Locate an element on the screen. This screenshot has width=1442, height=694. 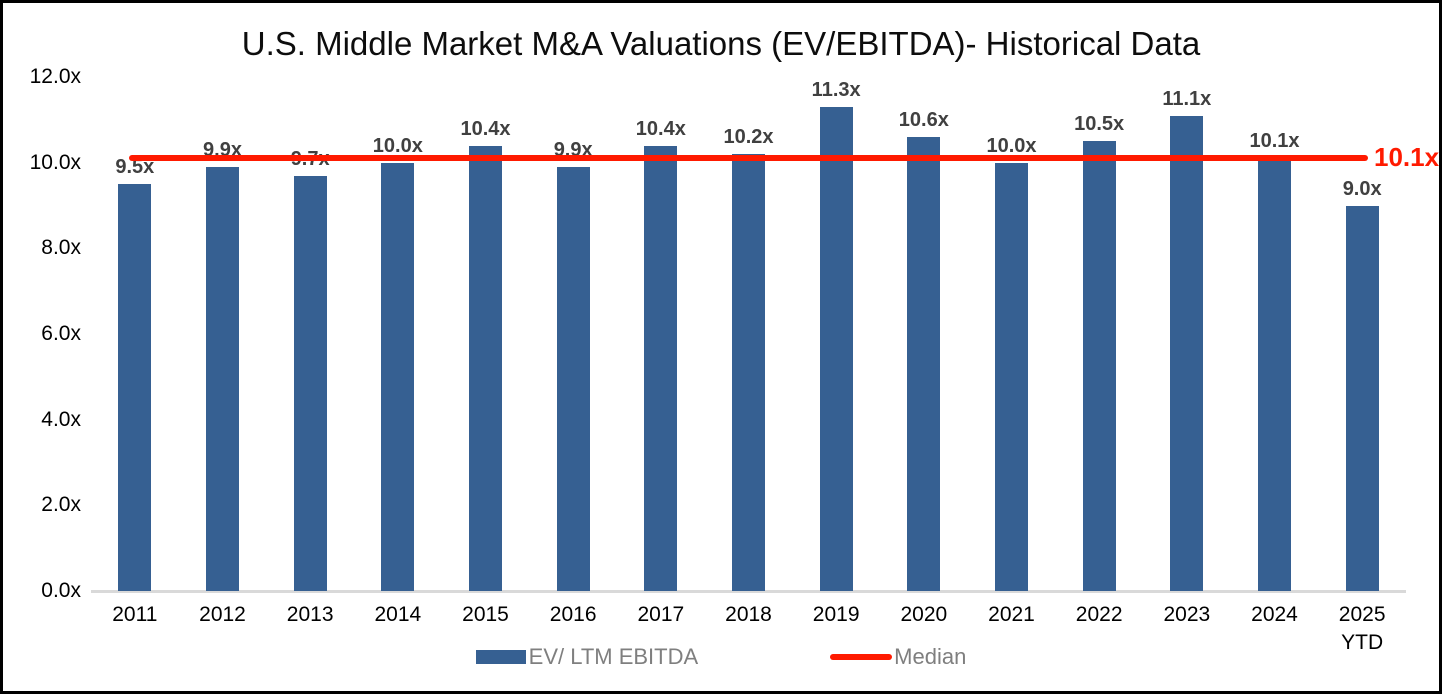
x-axis-tick-label: 2011 is located at coordinates (135, 614).